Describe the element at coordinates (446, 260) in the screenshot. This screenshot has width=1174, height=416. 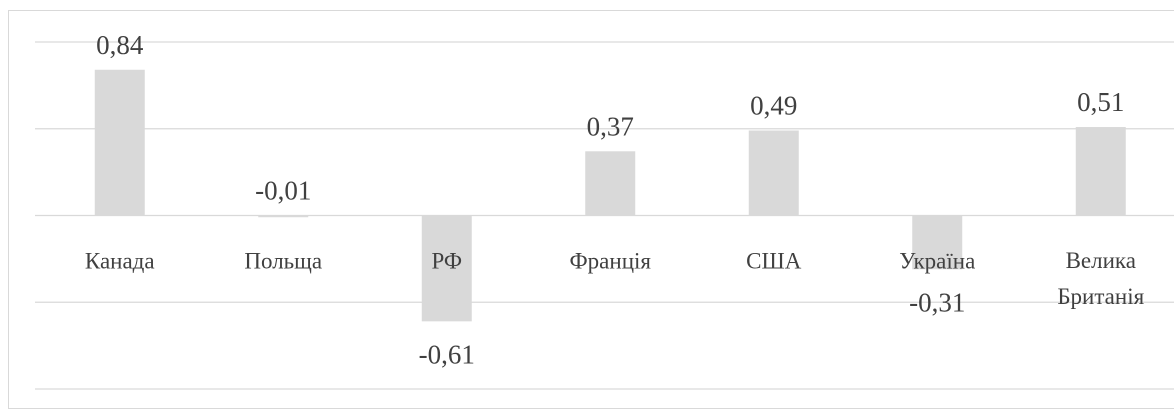
I see `x-tick-label: РФ` at that location.